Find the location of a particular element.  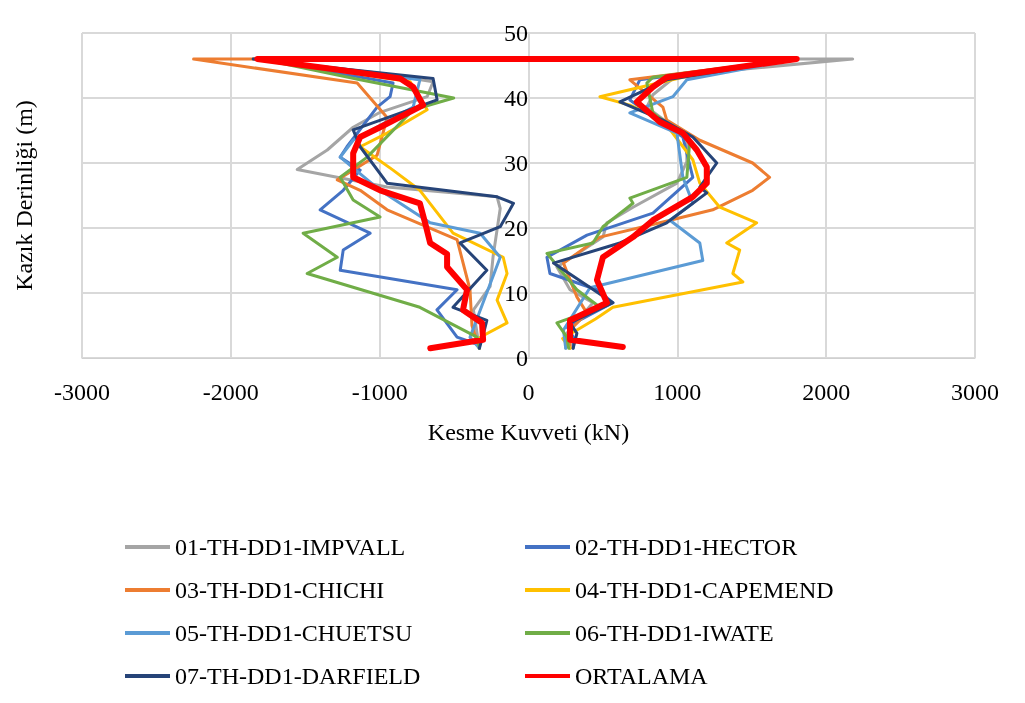

legend-label: 05-TH-DD1-CHUETSU is located at coordinates (294, 633).